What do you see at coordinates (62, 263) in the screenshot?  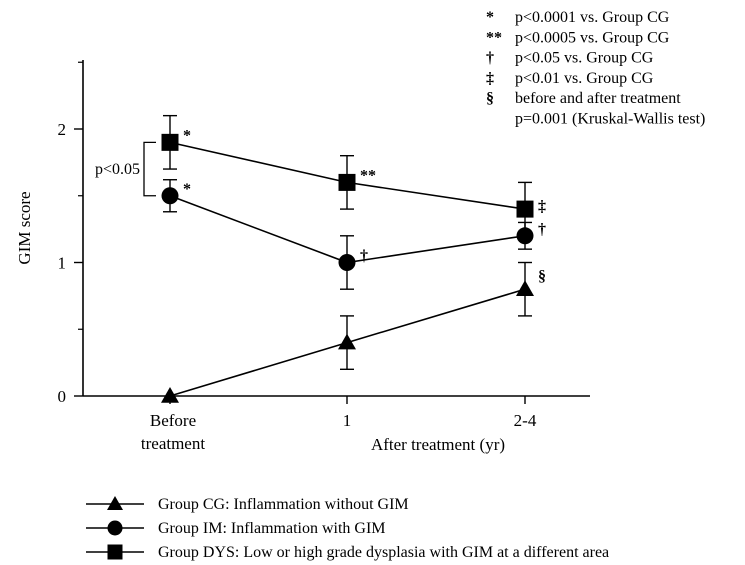 I see `y-tick-label: 1` at bounding box center [62, 263].